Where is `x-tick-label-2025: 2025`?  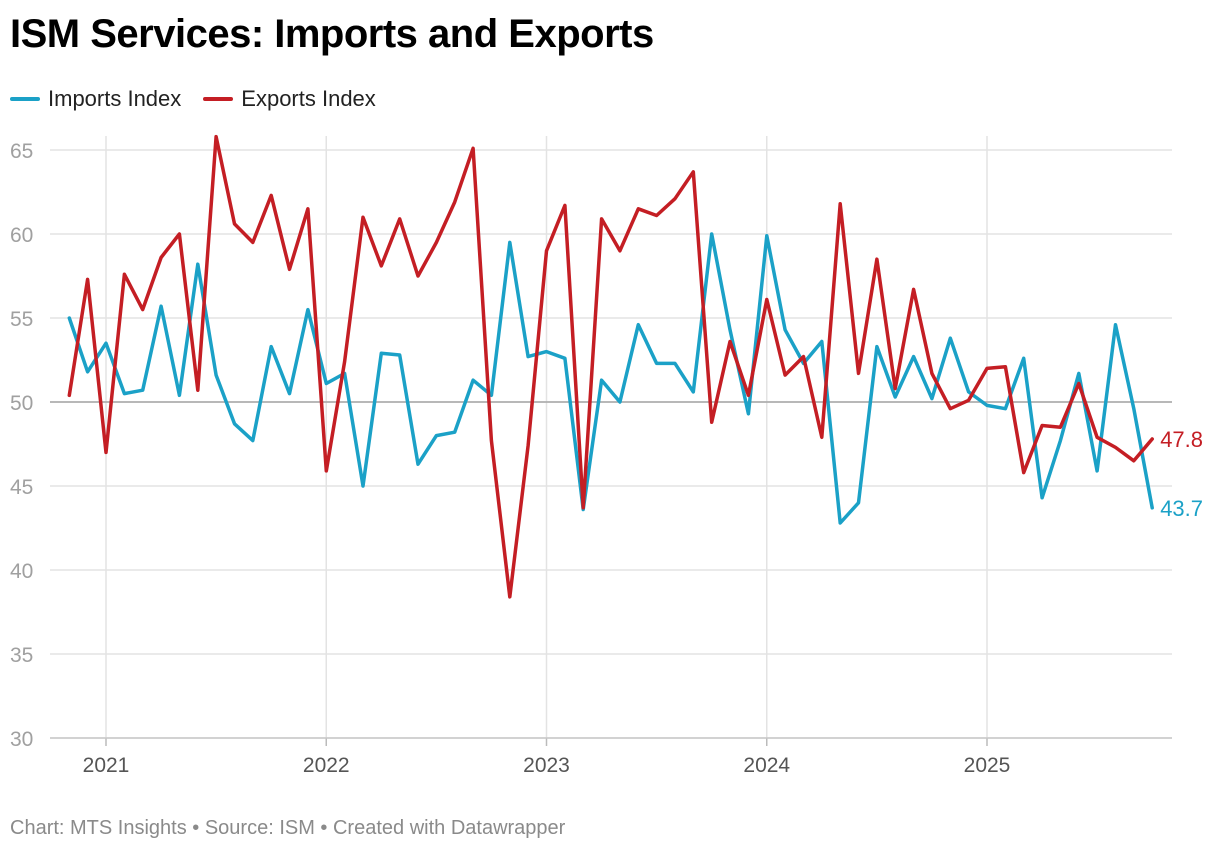
x-tick-label-2025: 2025 is located at coordinates (987, 765).